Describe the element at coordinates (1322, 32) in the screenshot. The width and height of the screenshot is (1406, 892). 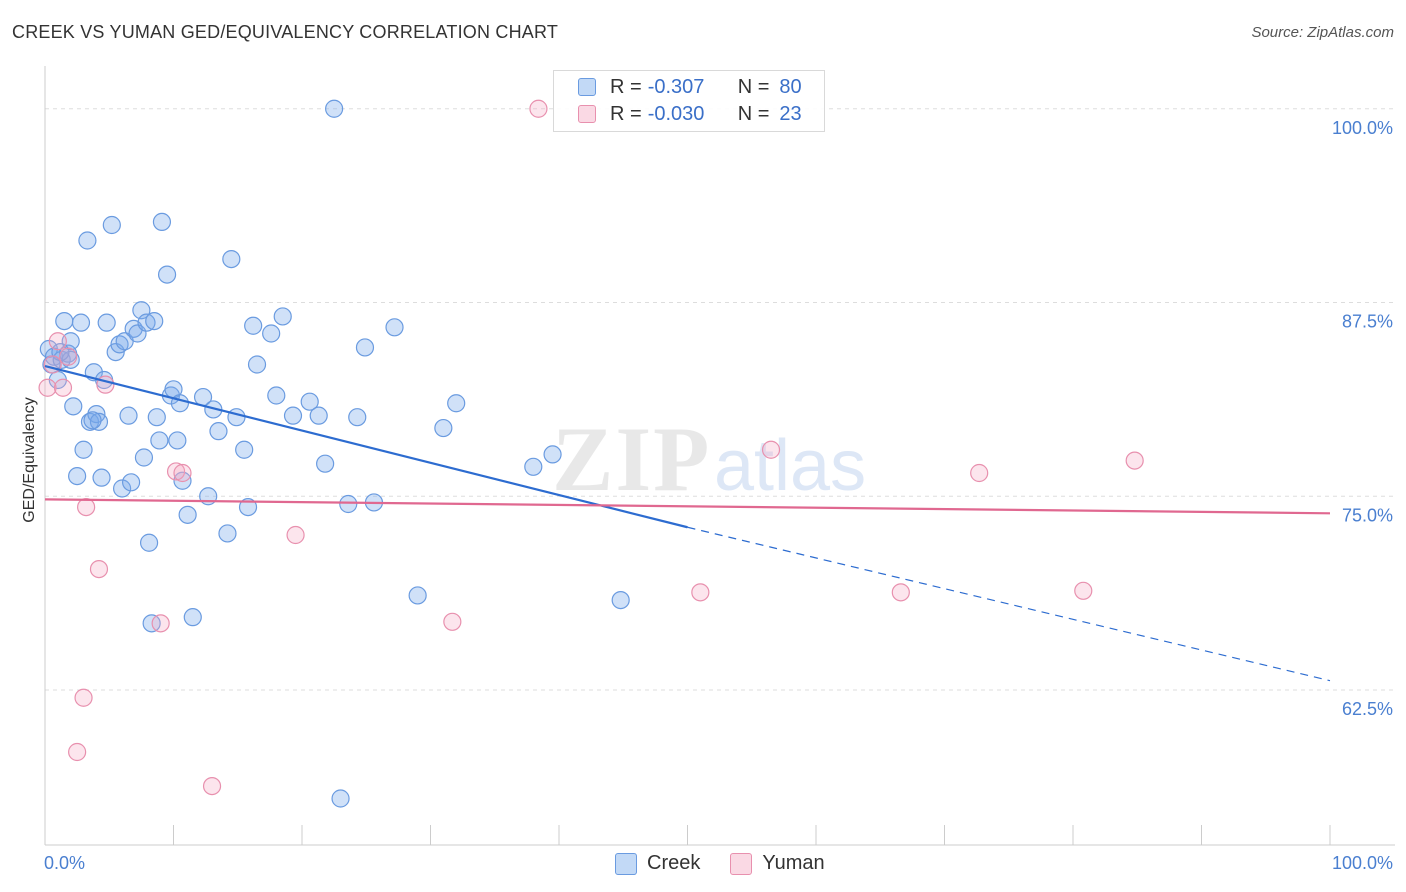
I see `source-label: Source: ZipAtlas.com` at that location.